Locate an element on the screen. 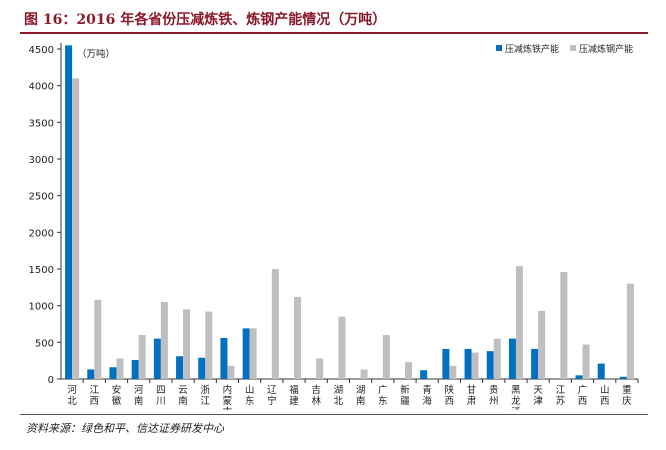 The image size is (666, 450). x-tick-label: 建 is located at coordinates (294, 401).